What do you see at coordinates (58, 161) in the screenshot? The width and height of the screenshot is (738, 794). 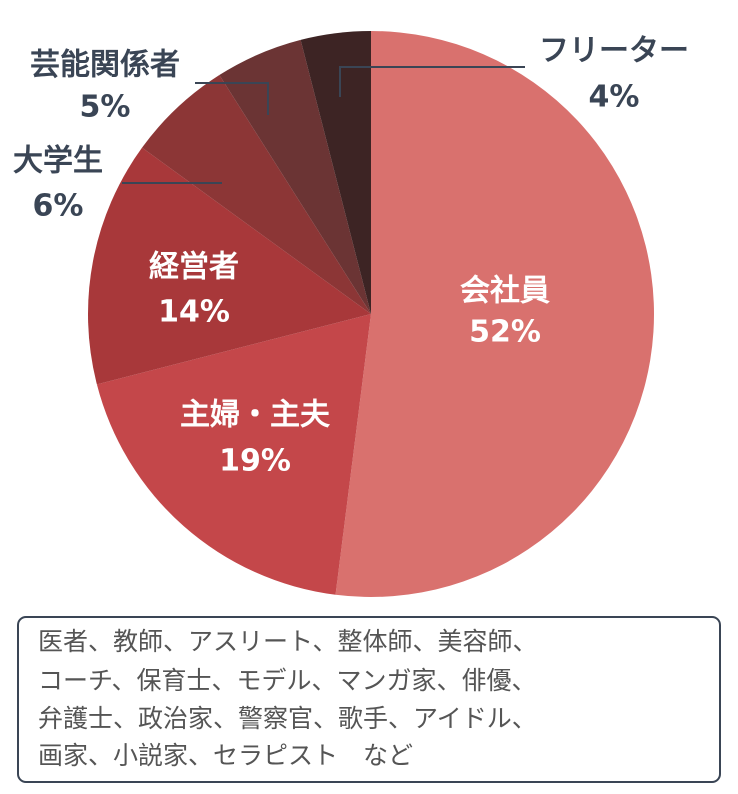 I see `slice-label: 大学生` at bounding box center [58, 161].